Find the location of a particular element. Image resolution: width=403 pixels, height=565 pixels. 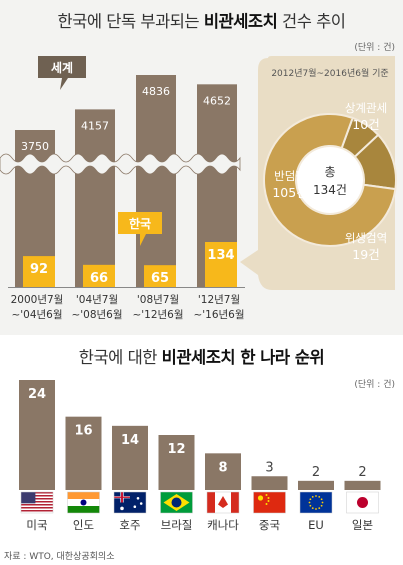

pie-center is located at coordinates (330, 180).